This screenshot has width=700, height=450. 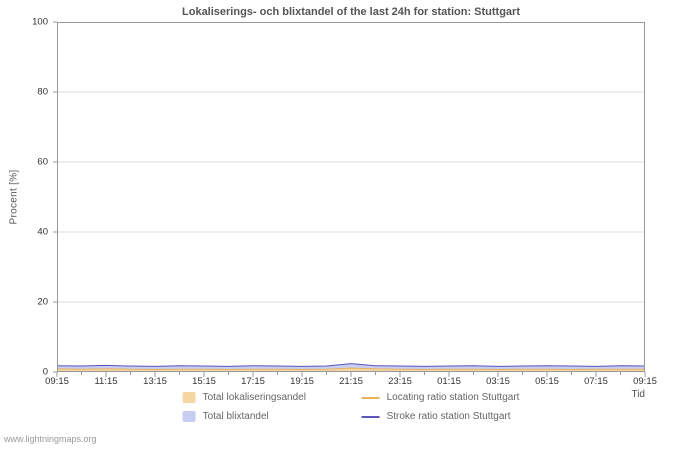 I want to click on y-tick-label: 20, so click(x=42, y=302).